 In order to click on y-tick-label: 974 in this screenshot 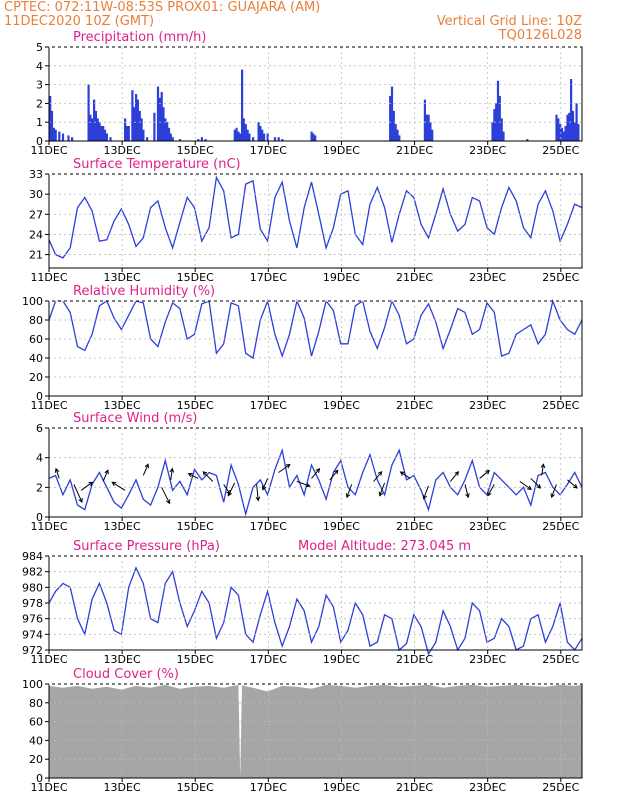, I will do `click(32, 634)`.